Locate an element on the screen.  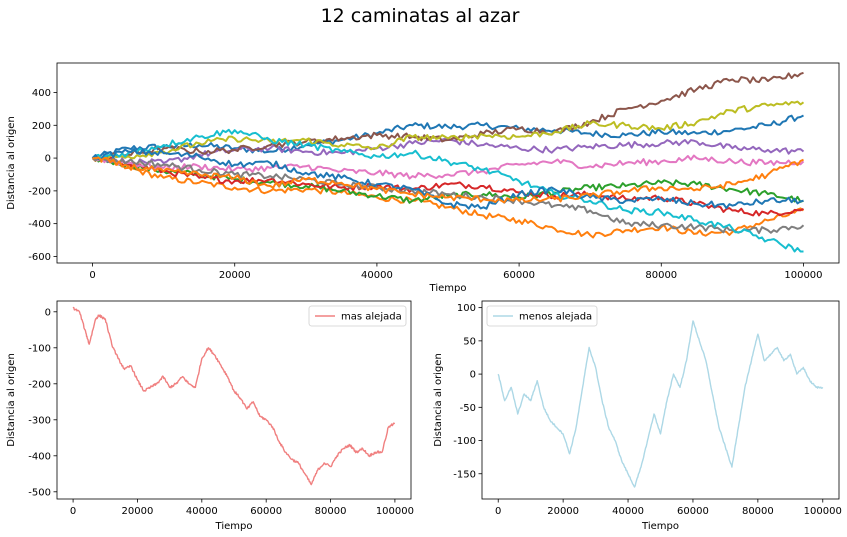
y-tick-label: -600 is located at coordinates (39, 257).